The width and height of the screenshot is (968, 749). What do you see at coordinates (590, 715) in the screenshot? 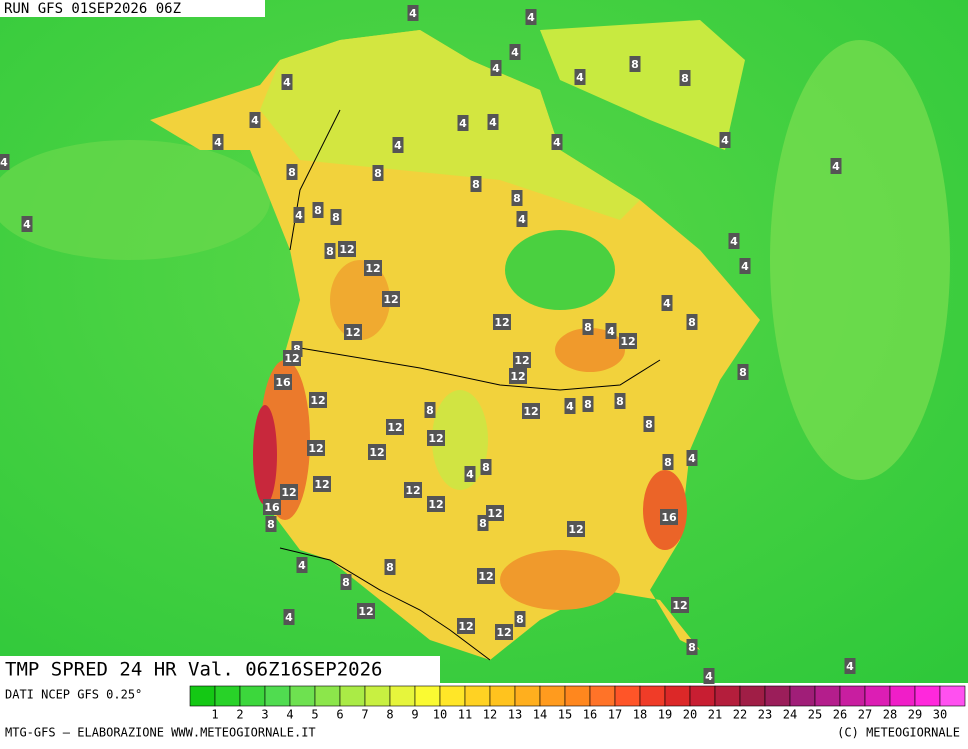
I see `legend-label: 16` at bounding box center [590, 715].